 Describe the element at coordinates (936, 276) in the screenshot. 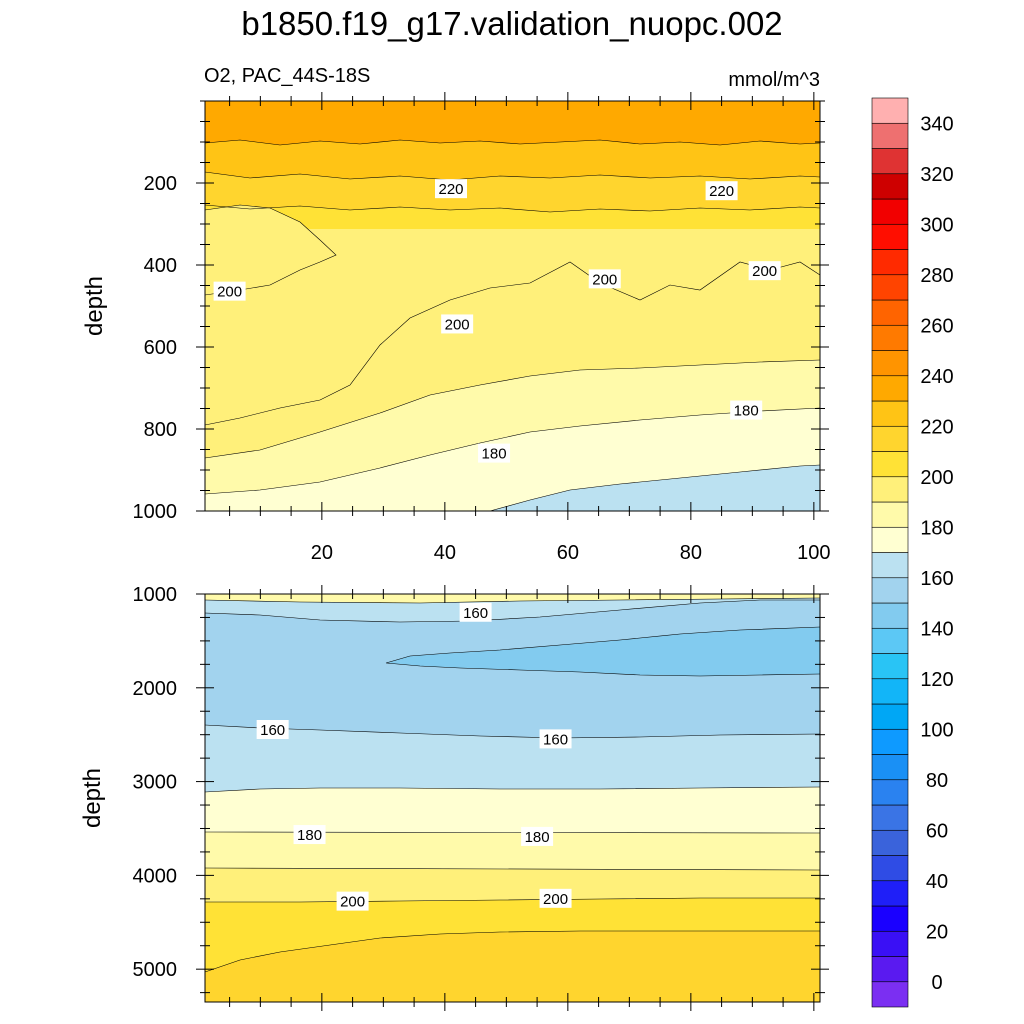

I see `colorbar-tick-label: 280` at that location.